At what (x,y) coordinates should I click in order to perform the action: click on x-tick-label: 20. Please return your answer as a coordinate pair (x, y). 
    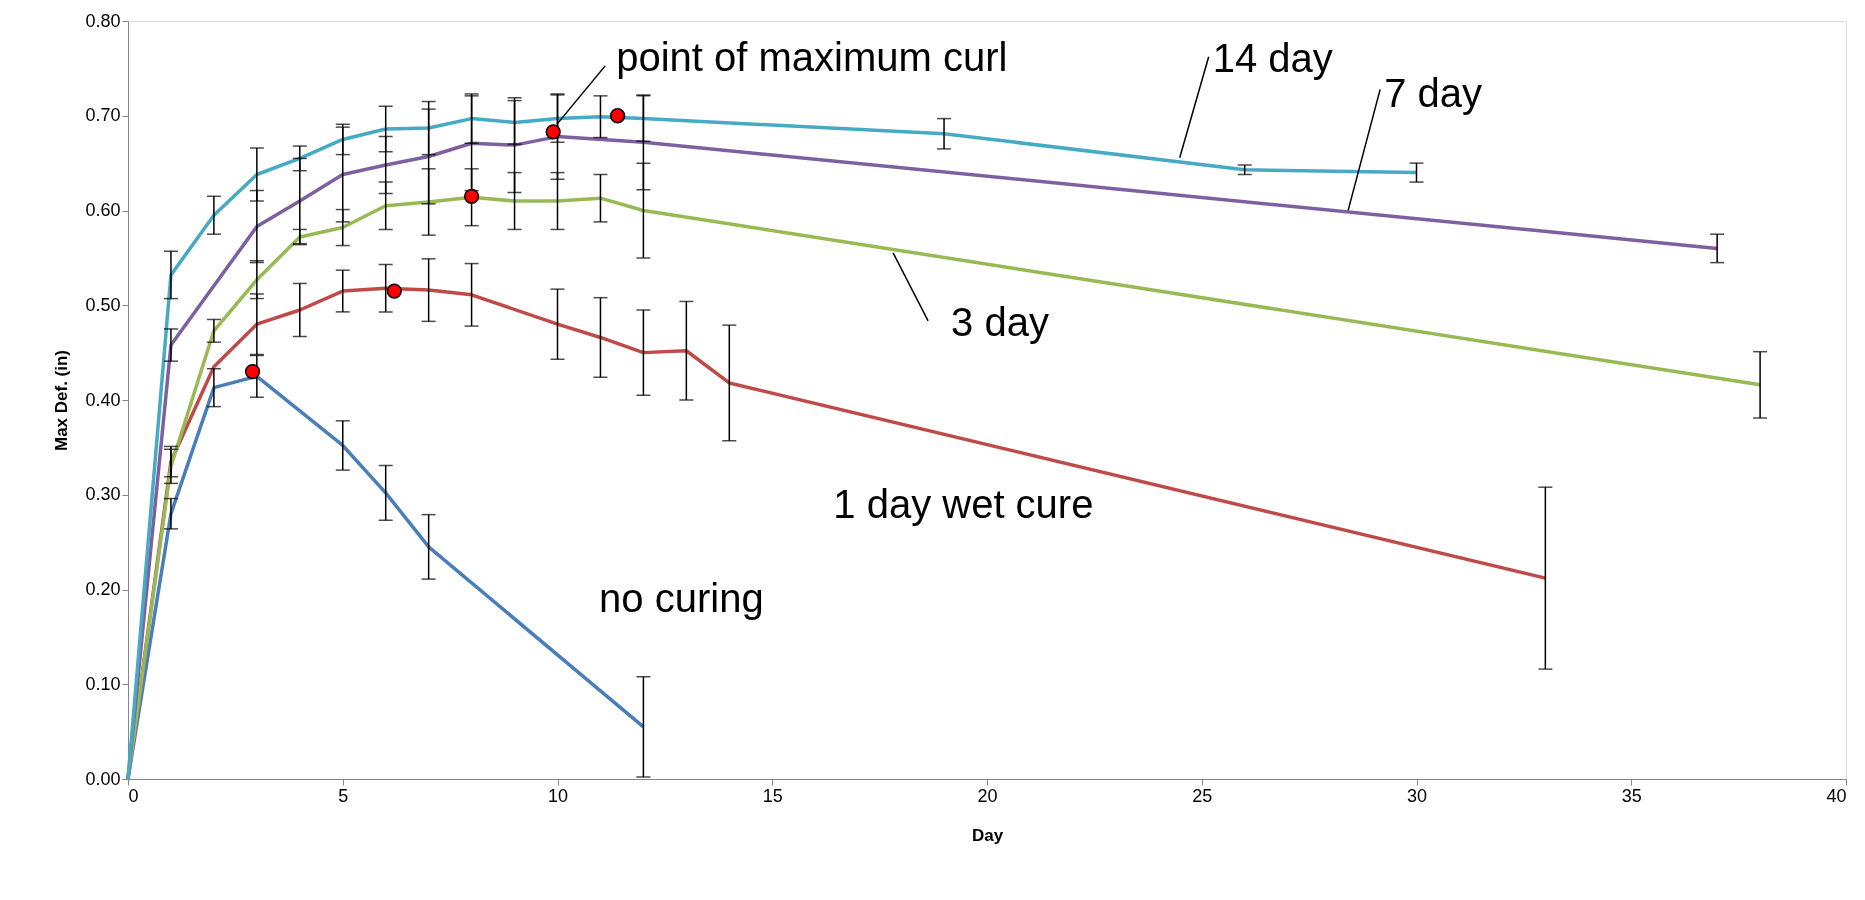
    Looking at the image, I should click on (987, 795).